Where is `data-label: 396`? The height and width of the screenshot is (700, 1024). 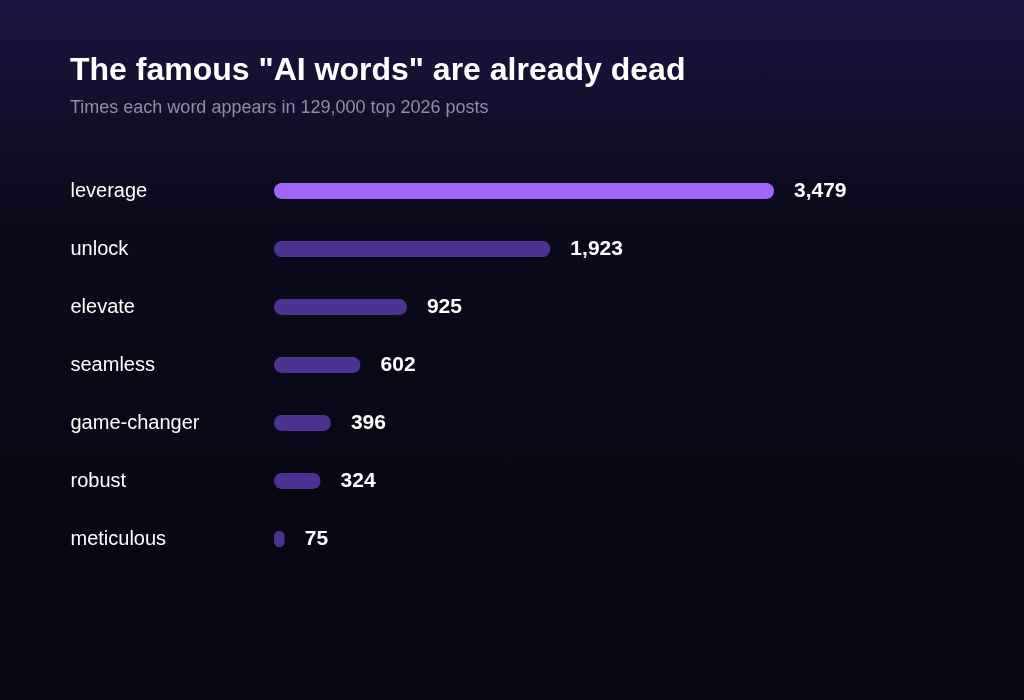 data-label: 396 is located at coordinates (368, 421).